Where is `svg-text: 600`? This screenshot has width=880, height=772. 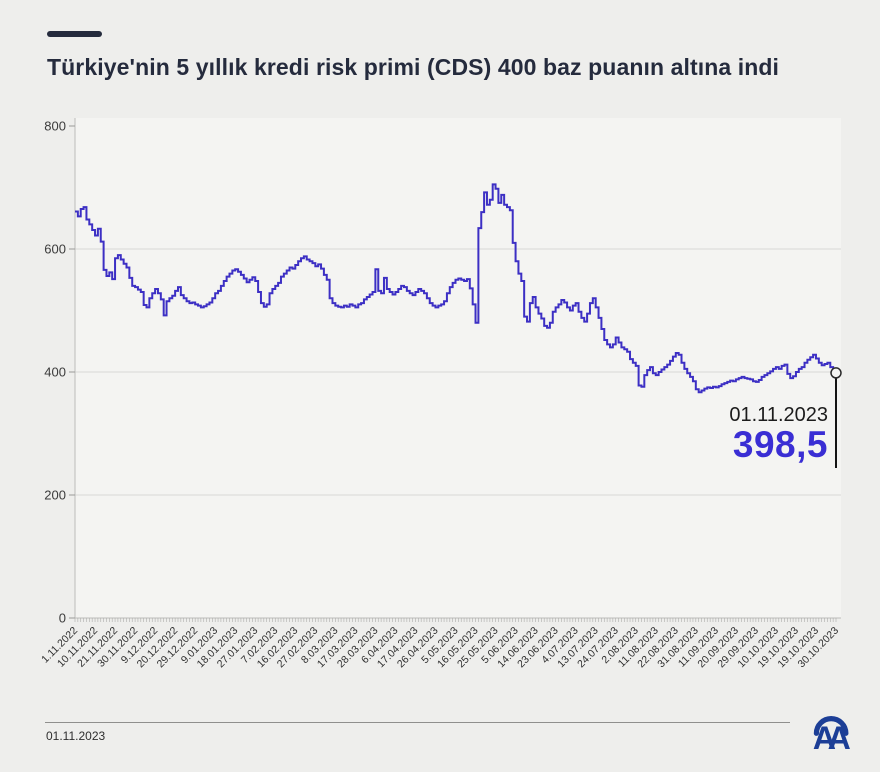 svg-text: 600 is located at coordinates (55, 249).